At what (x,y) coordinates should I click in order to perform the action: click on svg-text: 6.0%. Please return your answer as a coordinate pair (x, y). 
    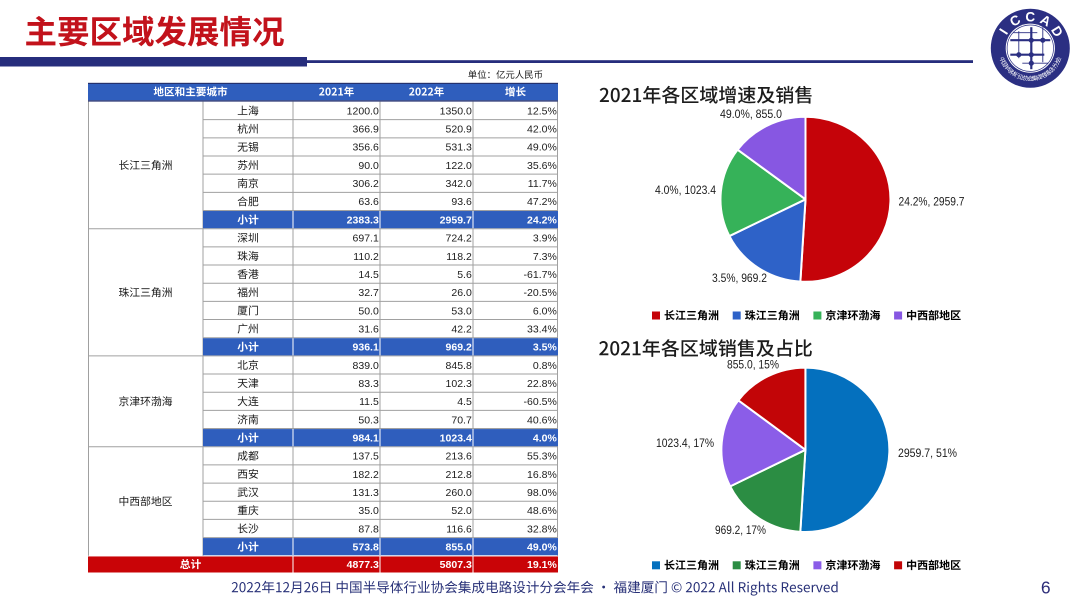
    Looking at the image, I should click on (545, 311).